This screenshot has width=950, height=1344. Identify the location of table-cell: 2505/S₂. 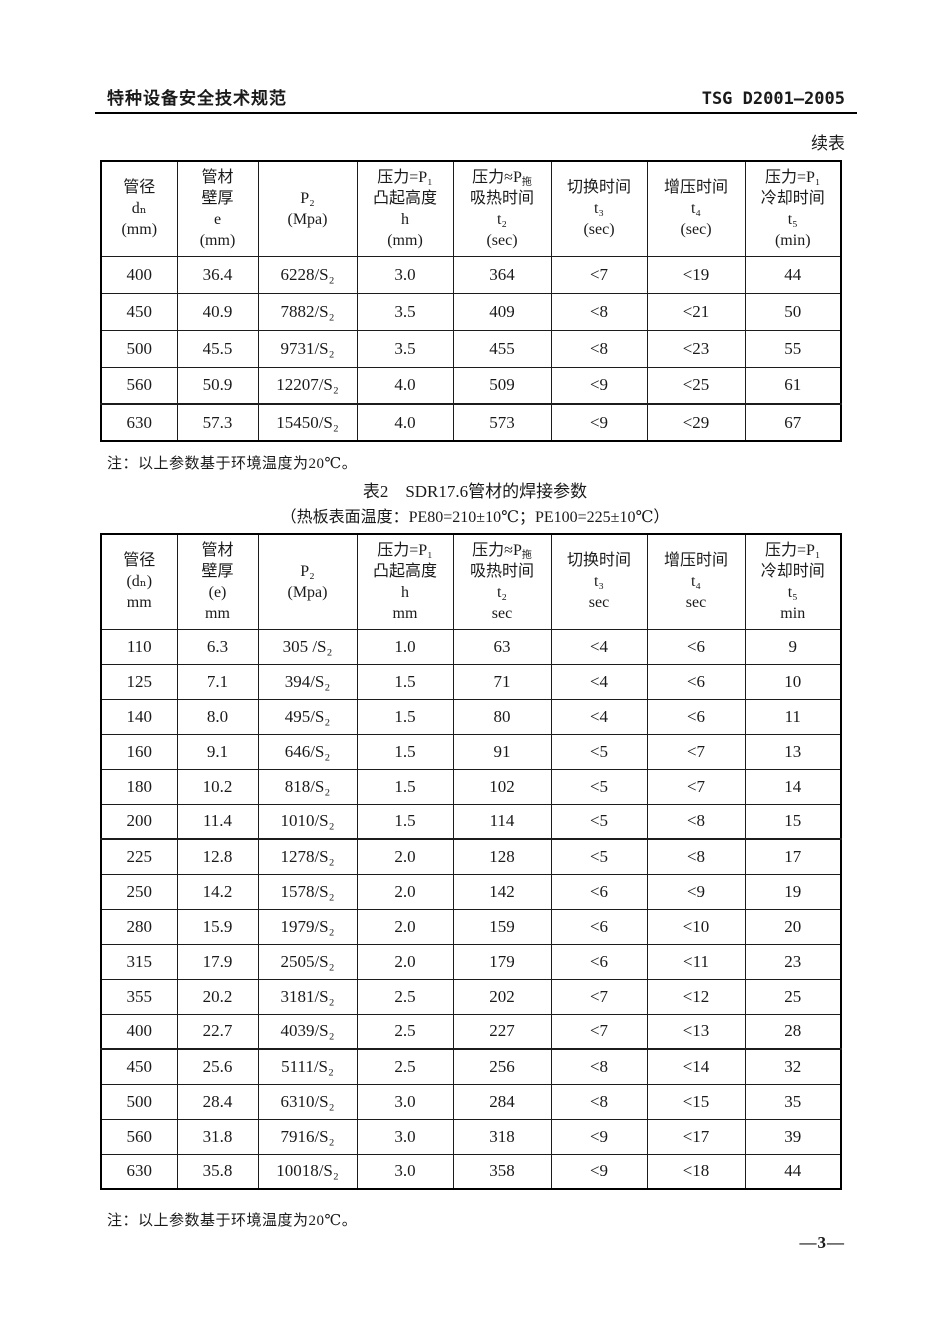
(307, 961).